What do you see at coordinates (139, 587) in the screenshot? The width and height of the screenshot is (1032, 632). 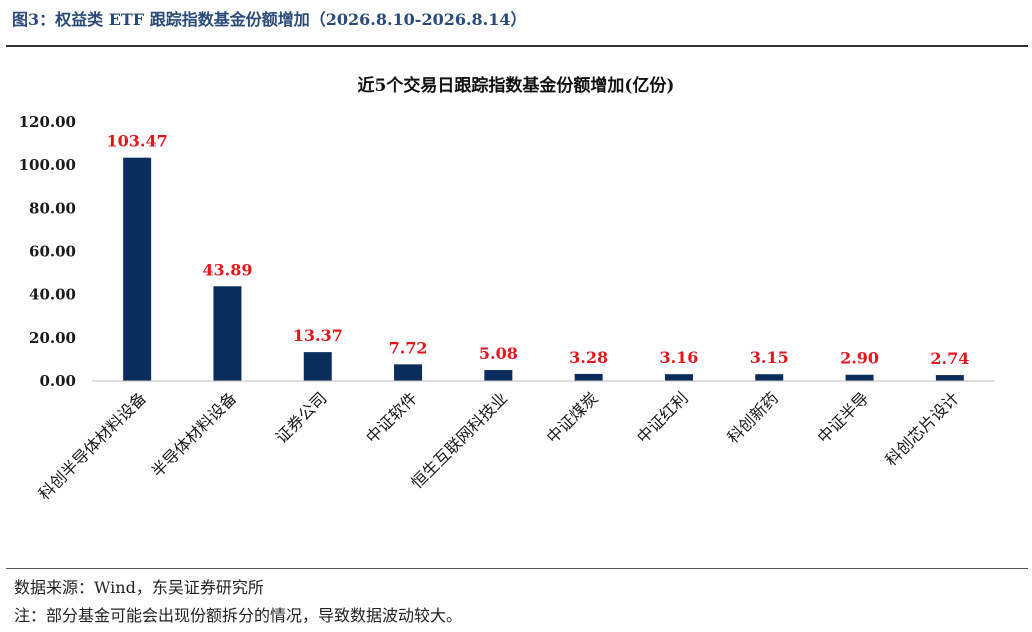 I see `source-note: 数据来源：Wind，东吴证券研究所` at bounding box center [139, 587].